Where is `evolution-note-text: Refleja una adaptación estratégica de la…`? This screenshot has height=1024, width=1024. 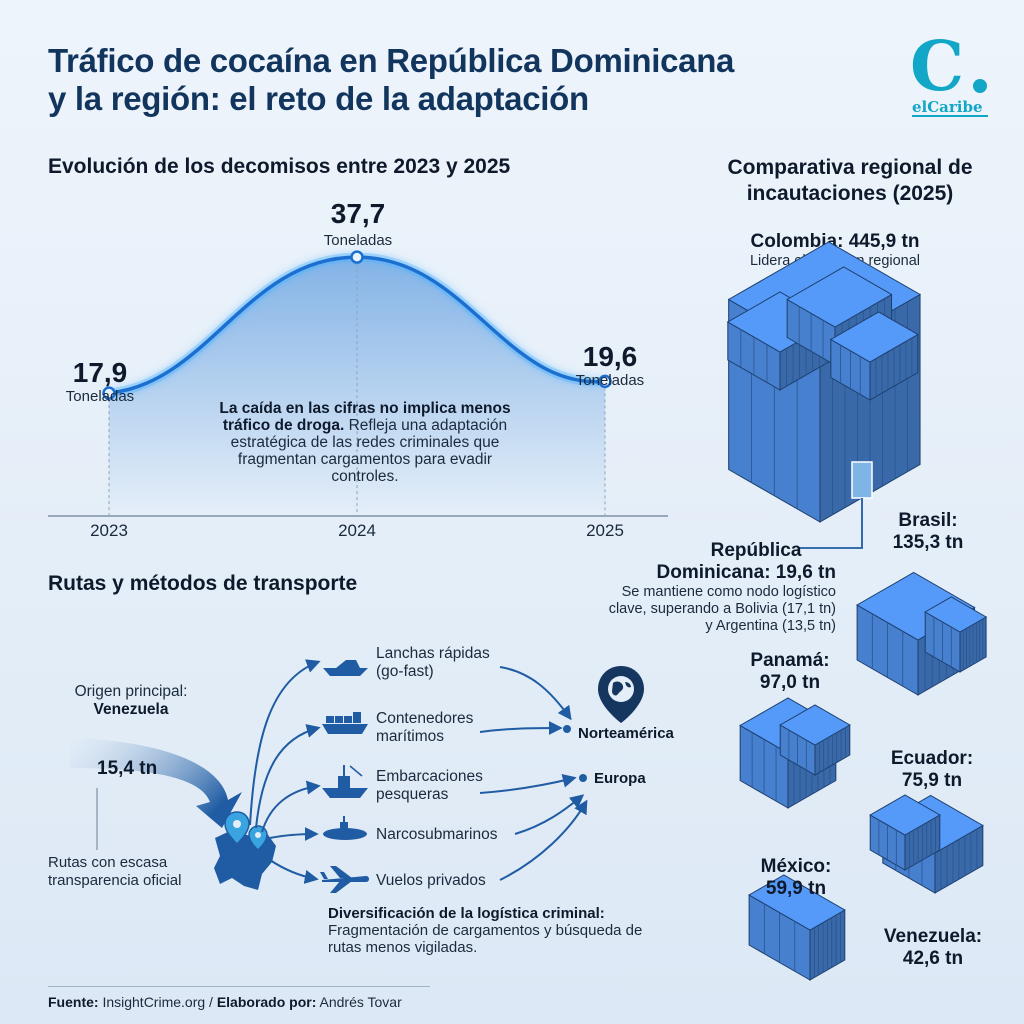 evolution-note-text: Refleja una adaptación estratégica de la… is located at coordinates (369, 451).